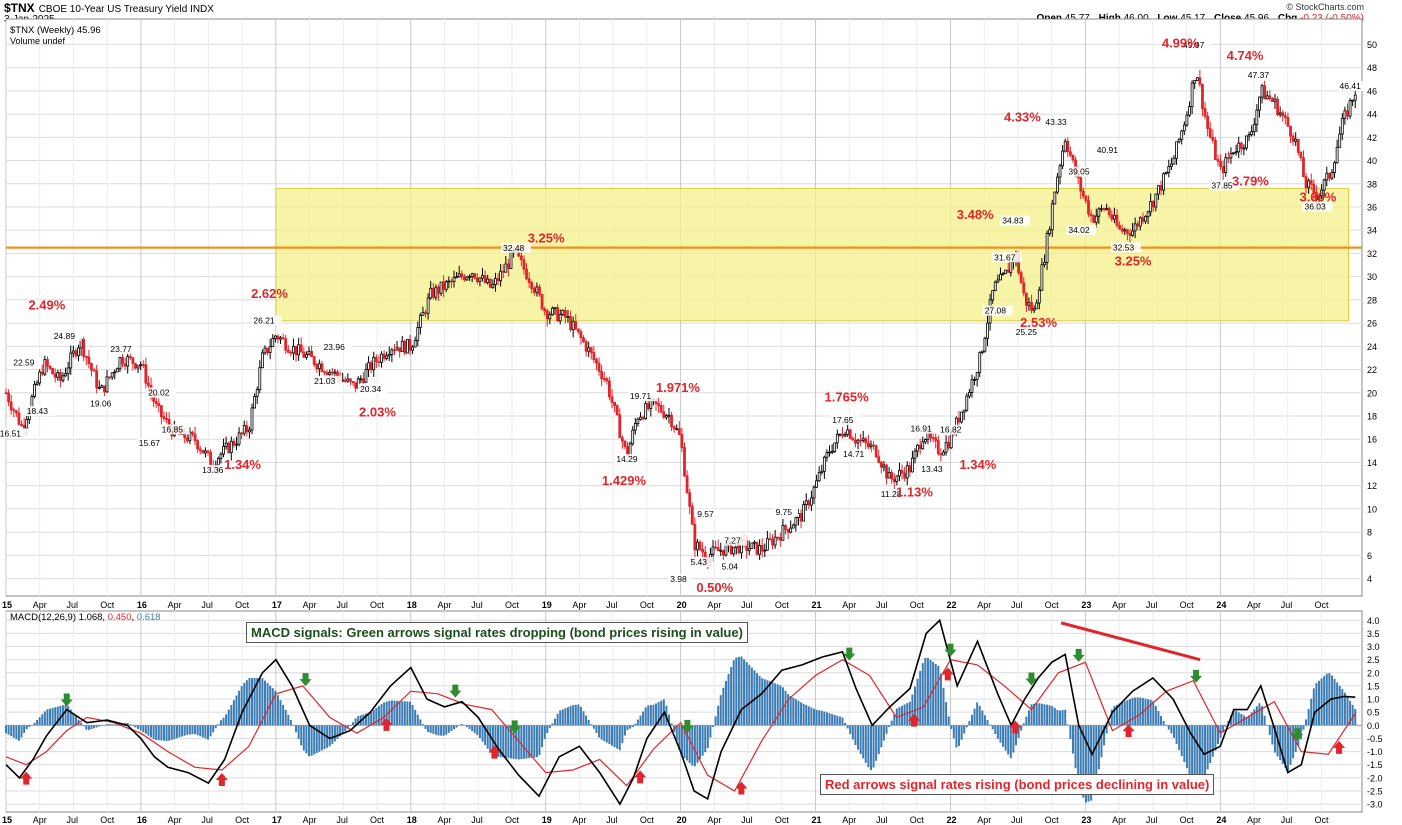 The width and height of the screenshot is (1402, 825). Describe the element at coordinates (514, 727) in the screenshot. I see `green-down-arrow` at that location.